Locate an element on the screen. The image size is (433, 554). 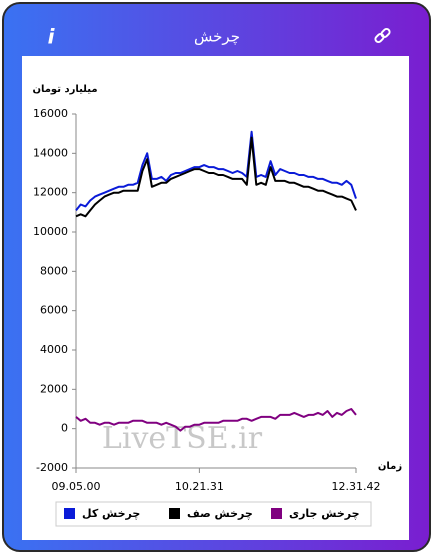
legend-label: چرخش صف is located at coordinates (220, 513).